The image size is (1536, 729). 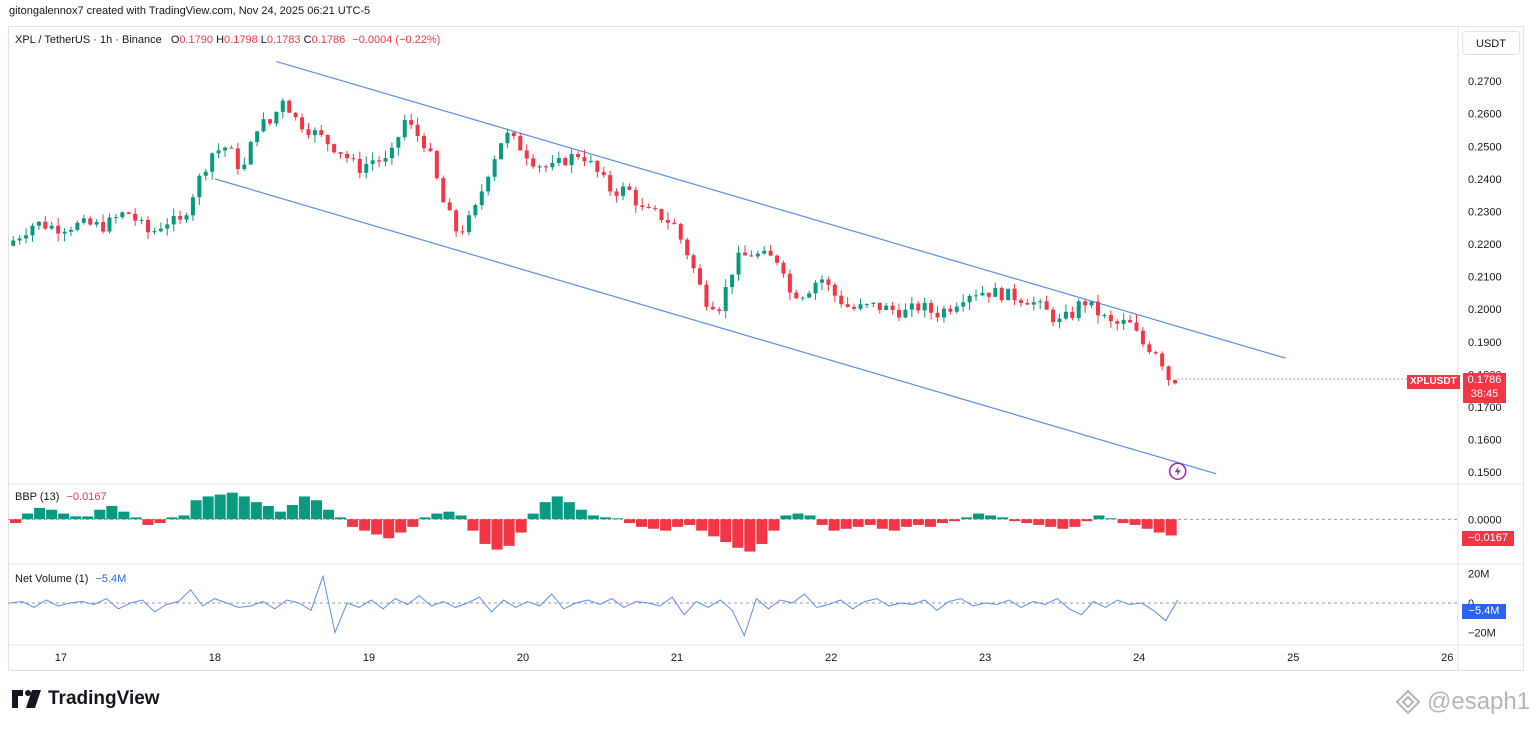 What do you see at coordinates (1485, 520) in the screenshot?
I see `bbp-zero-label: 0.0000` at bounding box center [1485, 520].